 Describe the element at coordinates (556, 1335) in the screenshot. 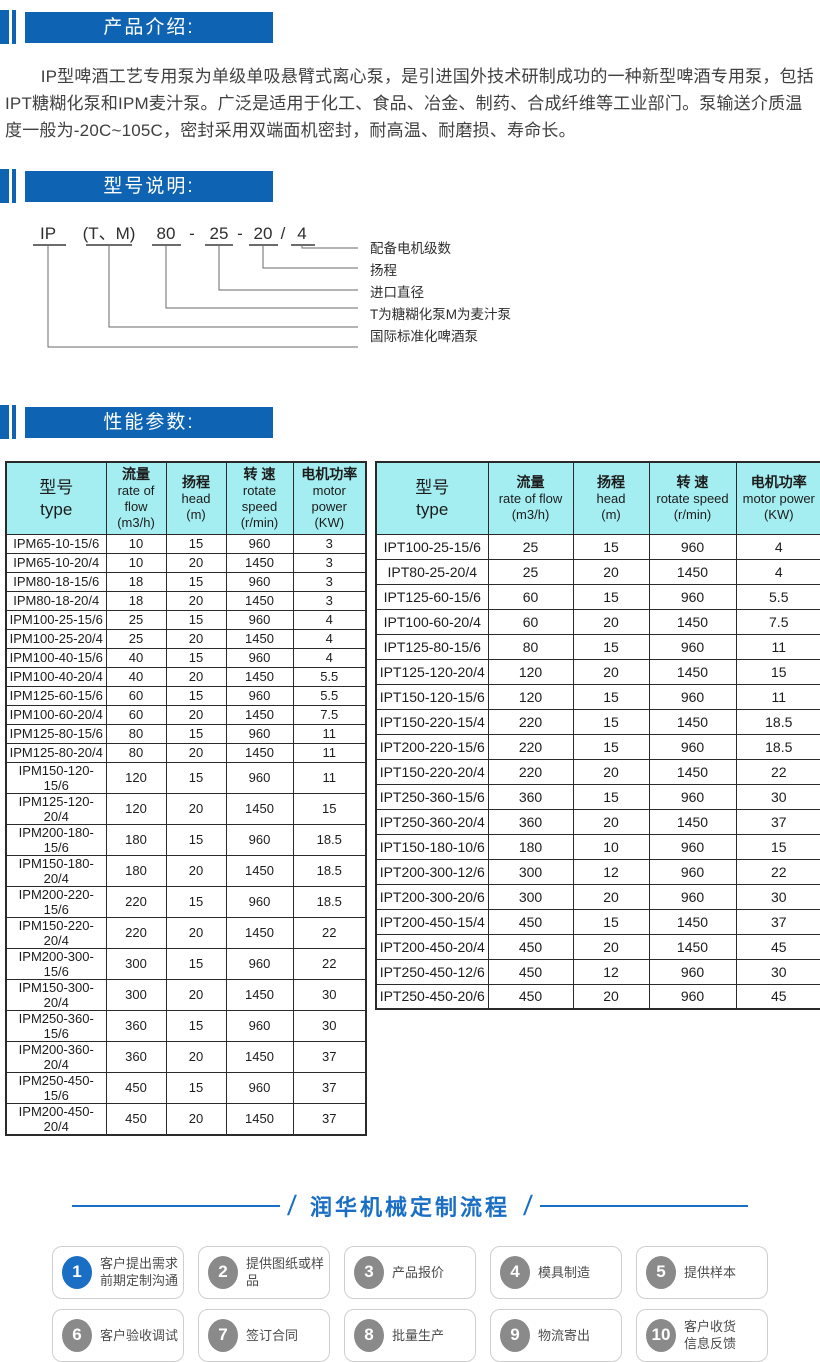

I see `process-step: 9 物流寄出` at that location.